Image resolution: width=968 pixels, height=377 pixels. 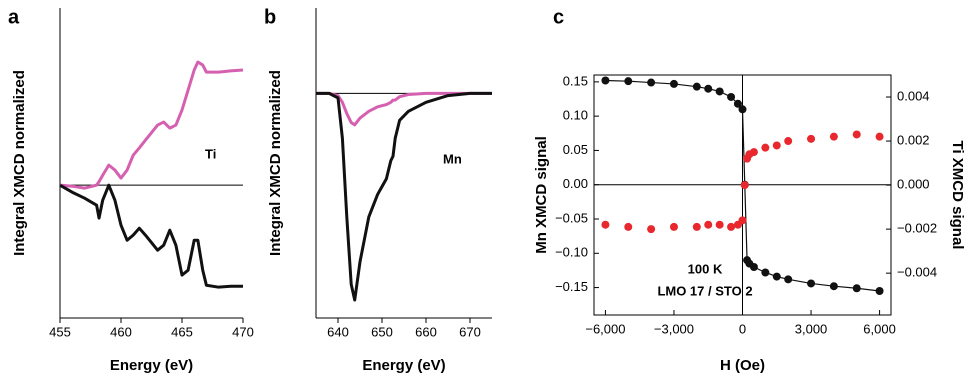 What do you see at coordinates (811, 328) in the screenshot?
I see `x-tick-label: 3,000` at bounding box center [811, 328].